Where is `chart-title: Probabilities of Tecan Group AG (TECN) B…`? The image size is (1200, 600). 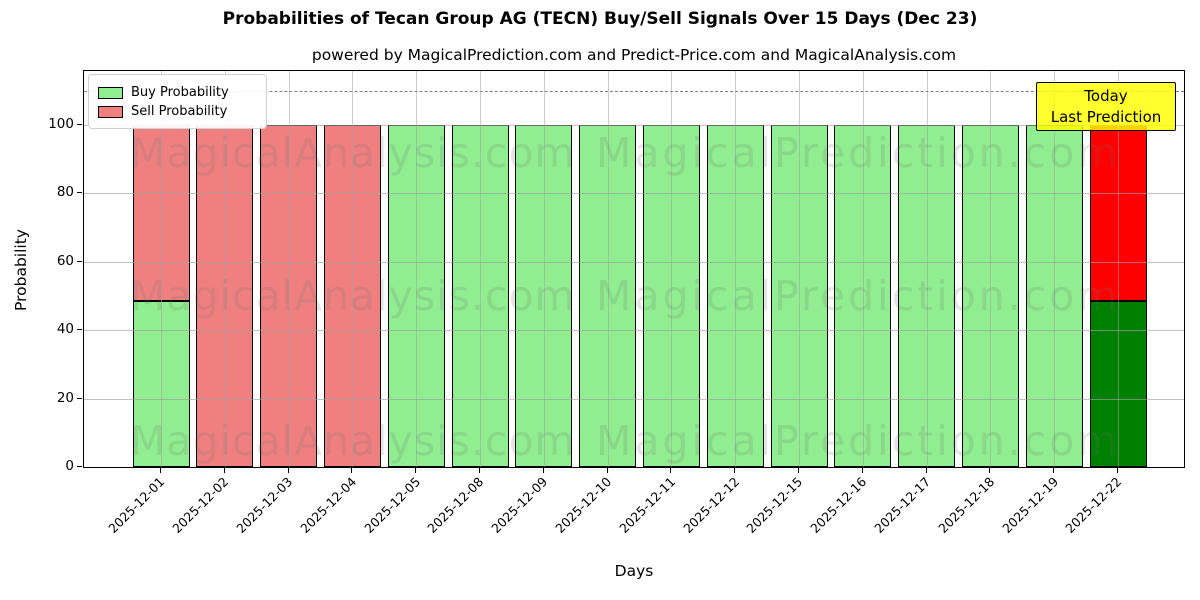
chart-title: Probabilities of Tecan Group AG (TECN) B… is located at coordinates (600, 19).